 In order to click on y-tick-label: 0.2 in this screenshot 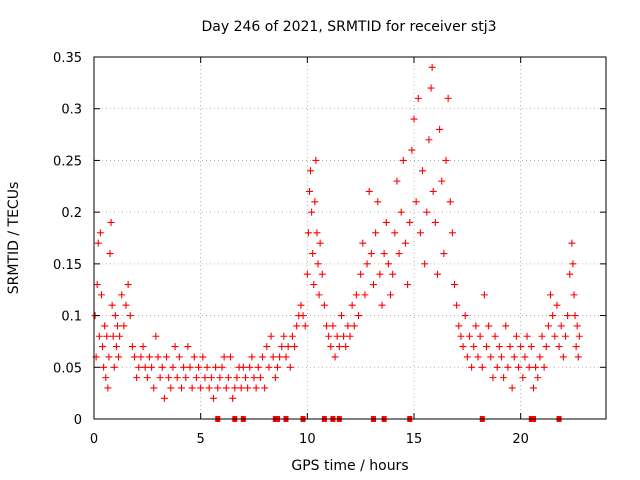, I will do `click(71, 213)`.